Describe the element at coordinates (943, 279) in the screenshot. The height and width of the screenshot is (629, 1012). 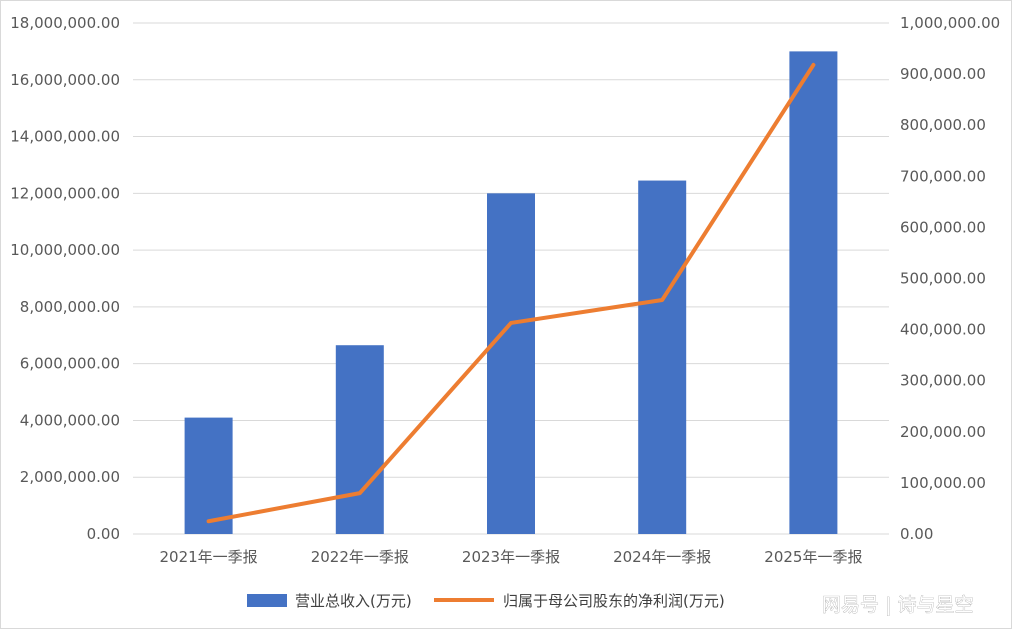
I see `right-tick-label: 500,000.00` at that location.